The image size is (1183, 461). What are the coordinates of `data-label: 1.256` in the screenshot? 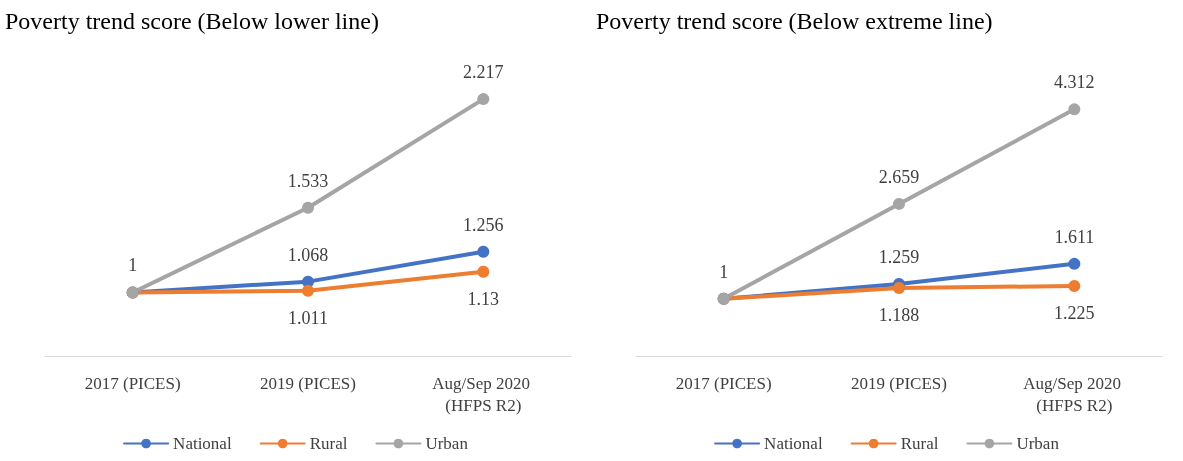 It's located at (483, 224).